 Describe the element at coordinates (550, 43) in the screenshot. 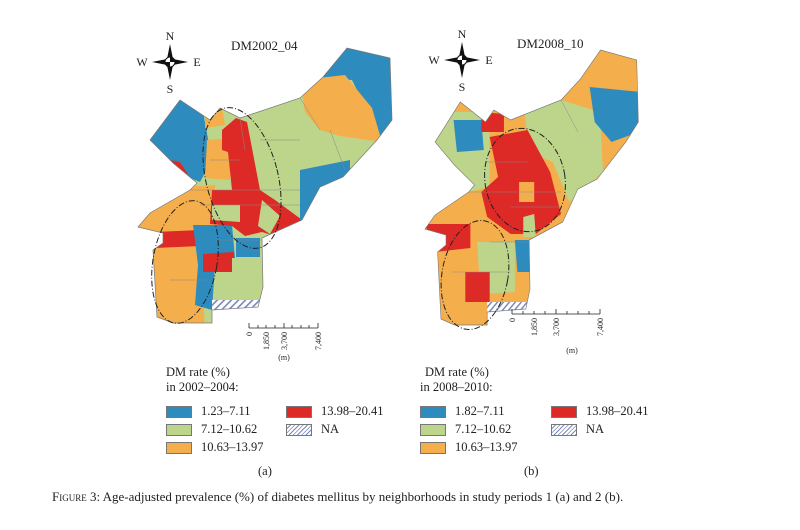

I see `map-title-b: DM2008_10` at that location.